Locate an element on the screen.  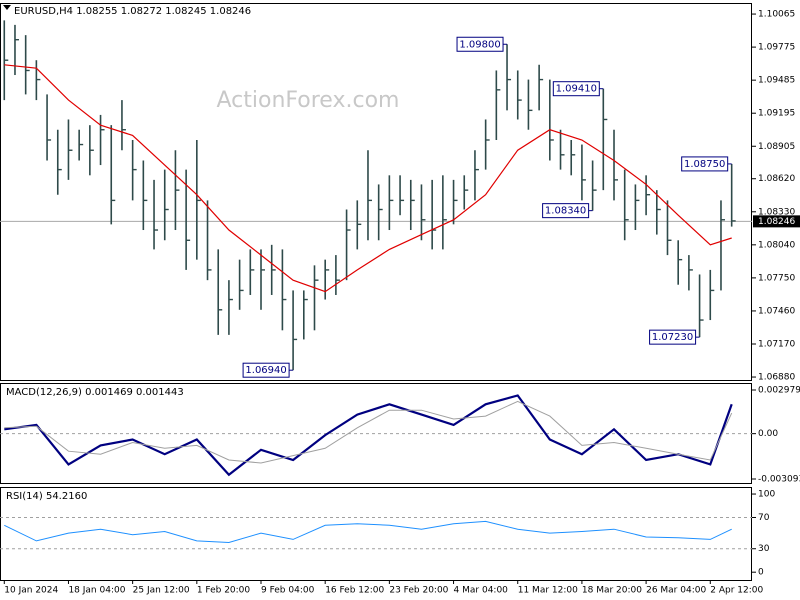
watermark: ActionForex.com is located at coordinates (308, 100).